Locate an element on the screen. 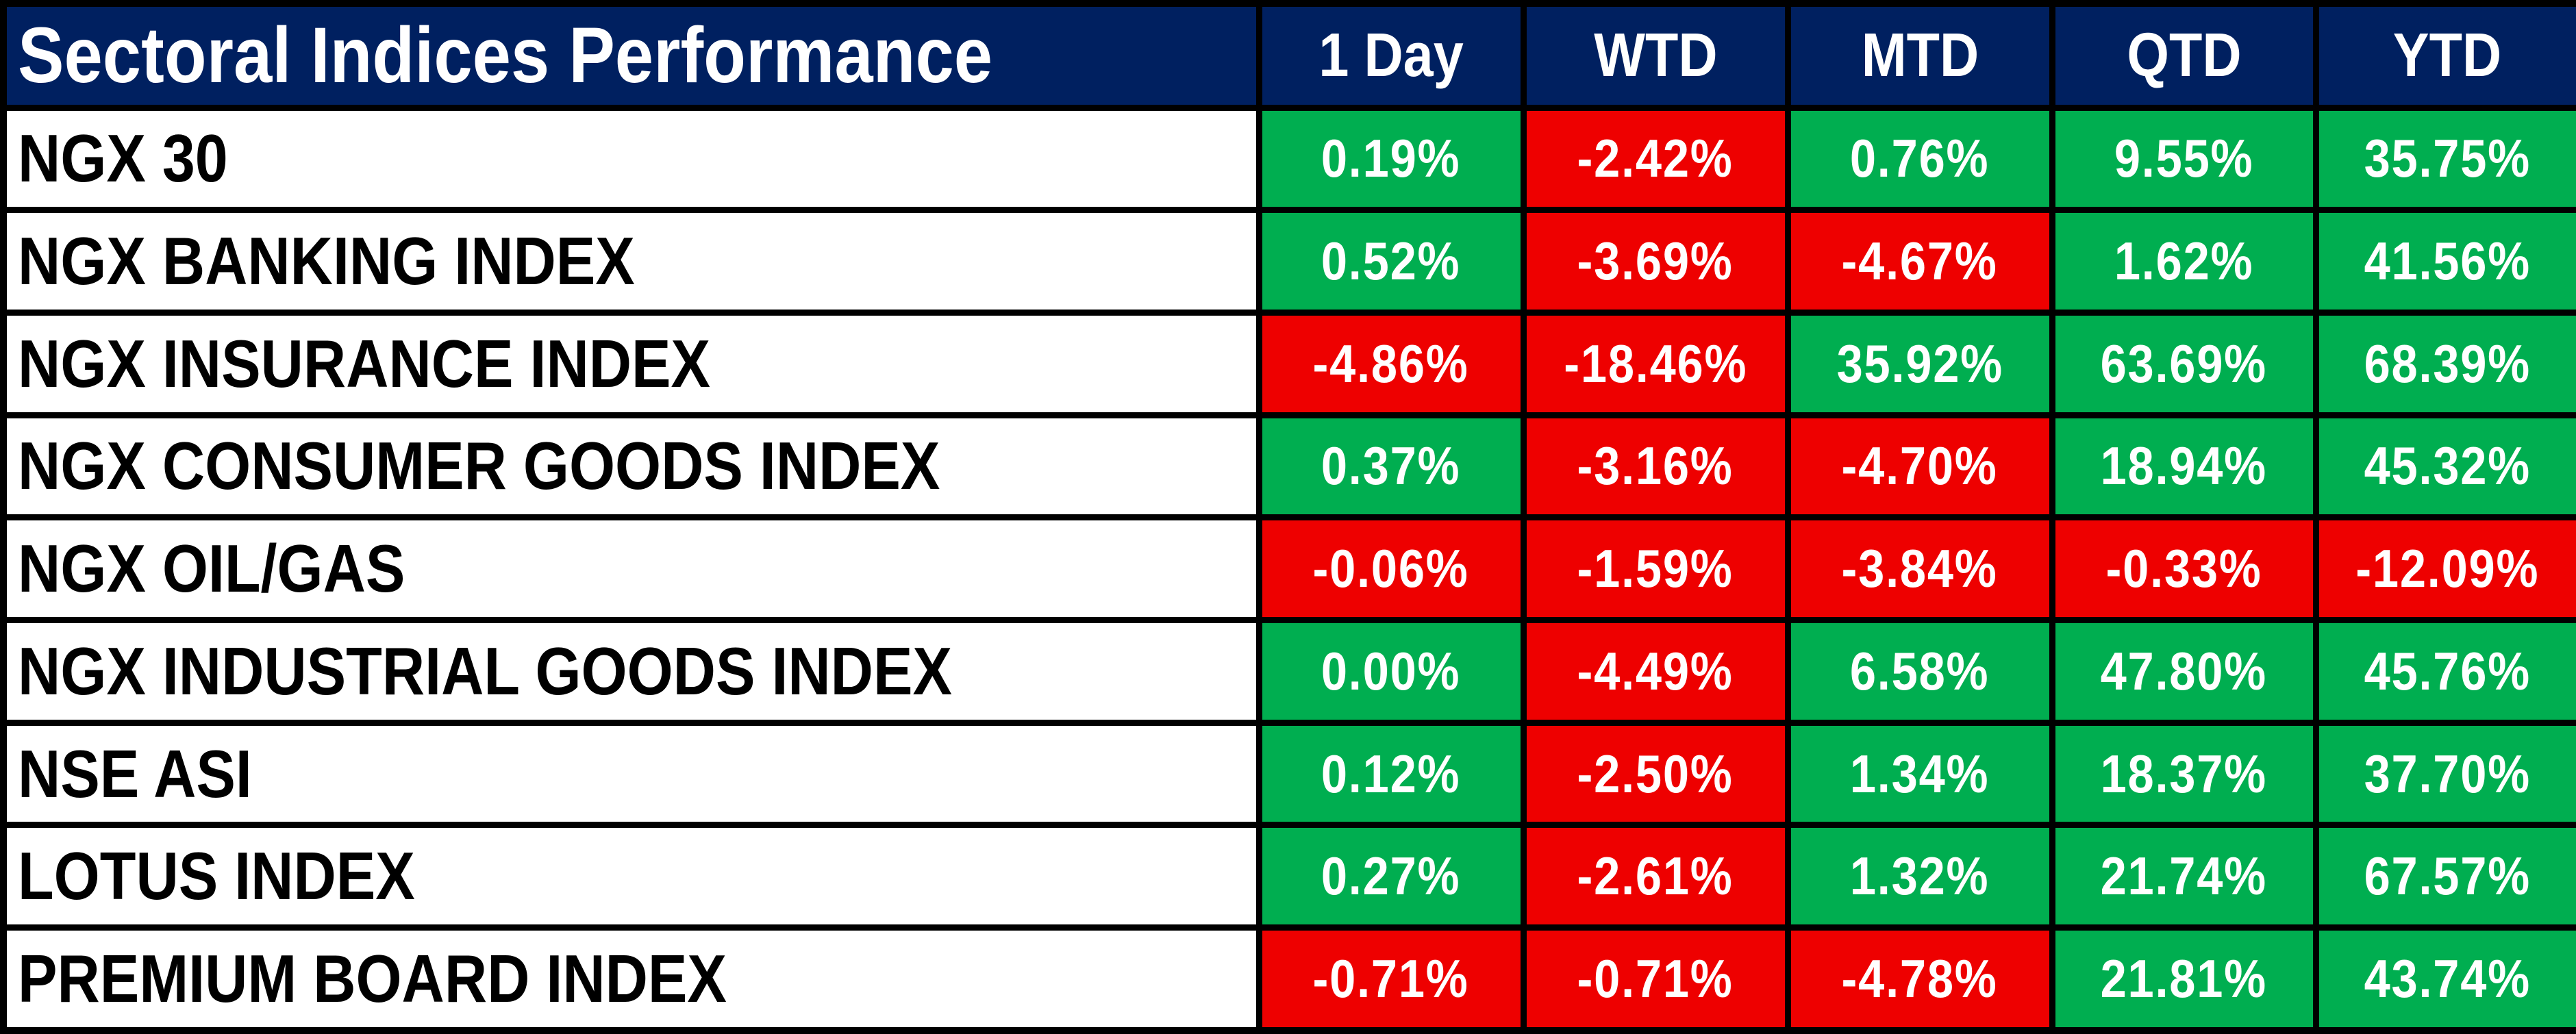 The width and height of the screenshot is (2576, 1034). value-cell: 35.92% is located at coordinates (1919, 364).